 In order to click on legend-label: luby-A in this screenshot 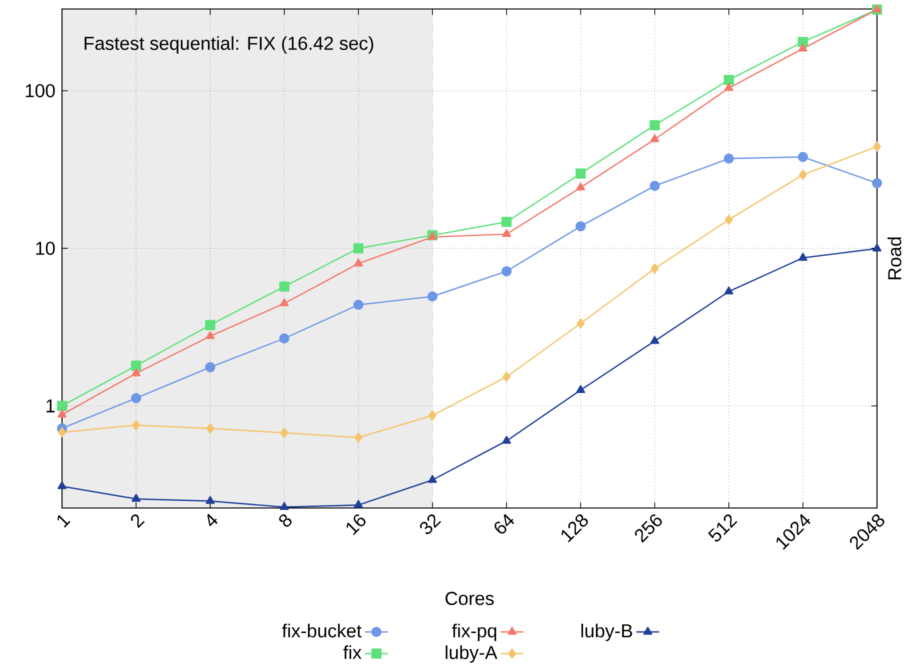, I will do `click(472, 654)`.